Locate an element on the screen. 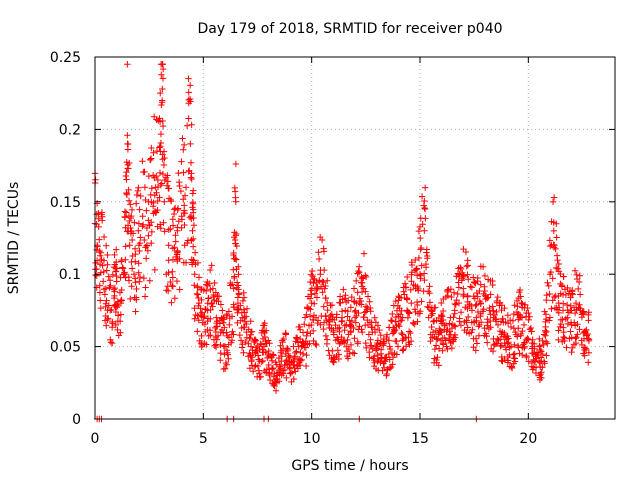  y-tick-label: 0 is located at coordinates (76, 420).